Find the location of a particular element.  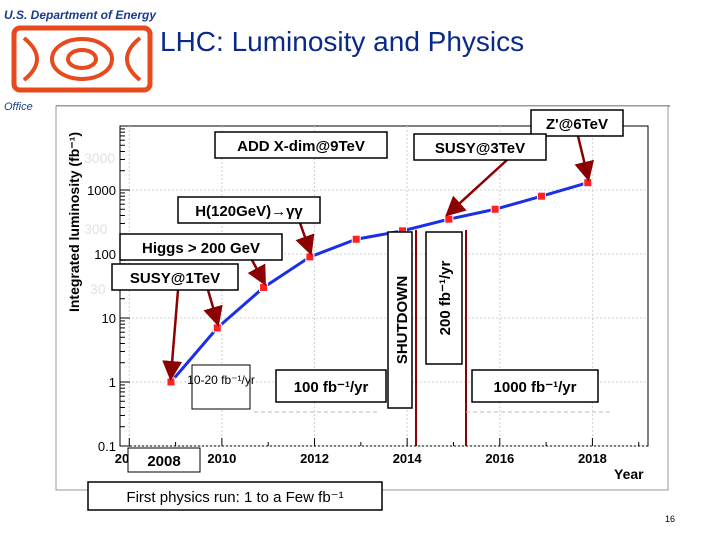

annotation-add: ADD X-dim@9TeV is located at coordinates (301, 146).